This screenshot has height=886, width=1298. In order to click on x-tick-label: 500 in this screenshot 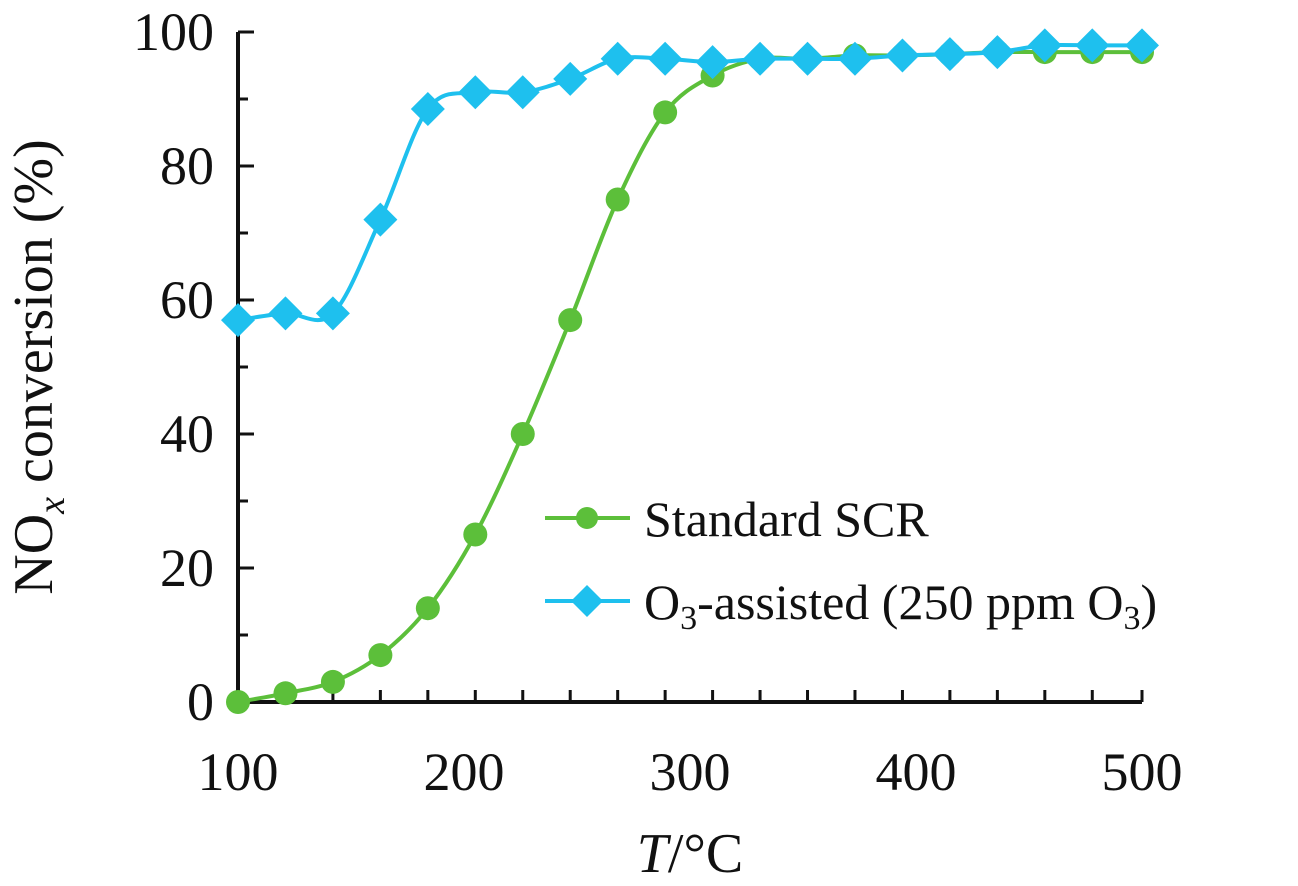, I will do `click(1142, 772)`.